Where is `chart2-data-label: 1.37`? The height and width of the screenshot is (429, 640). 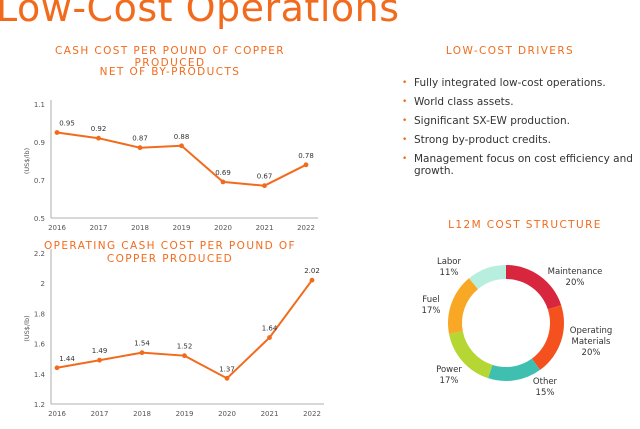 chart2-data-label: 1.37 is located at coordinates (227, 369).